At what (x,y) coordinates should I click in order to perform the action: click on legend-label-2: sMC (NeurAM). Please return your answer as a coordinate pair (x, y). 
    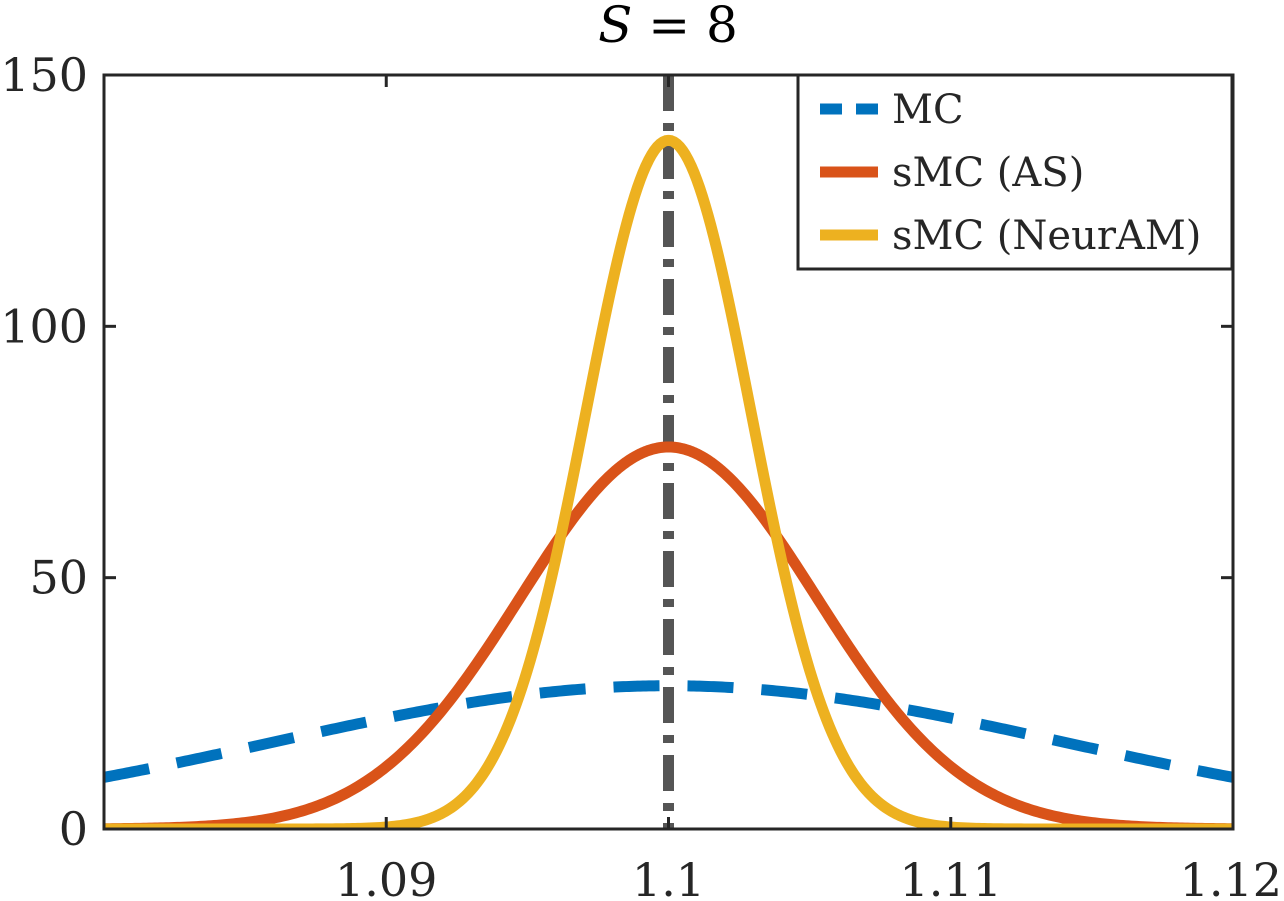
    Looking at the image, I should click on (1046, 236).